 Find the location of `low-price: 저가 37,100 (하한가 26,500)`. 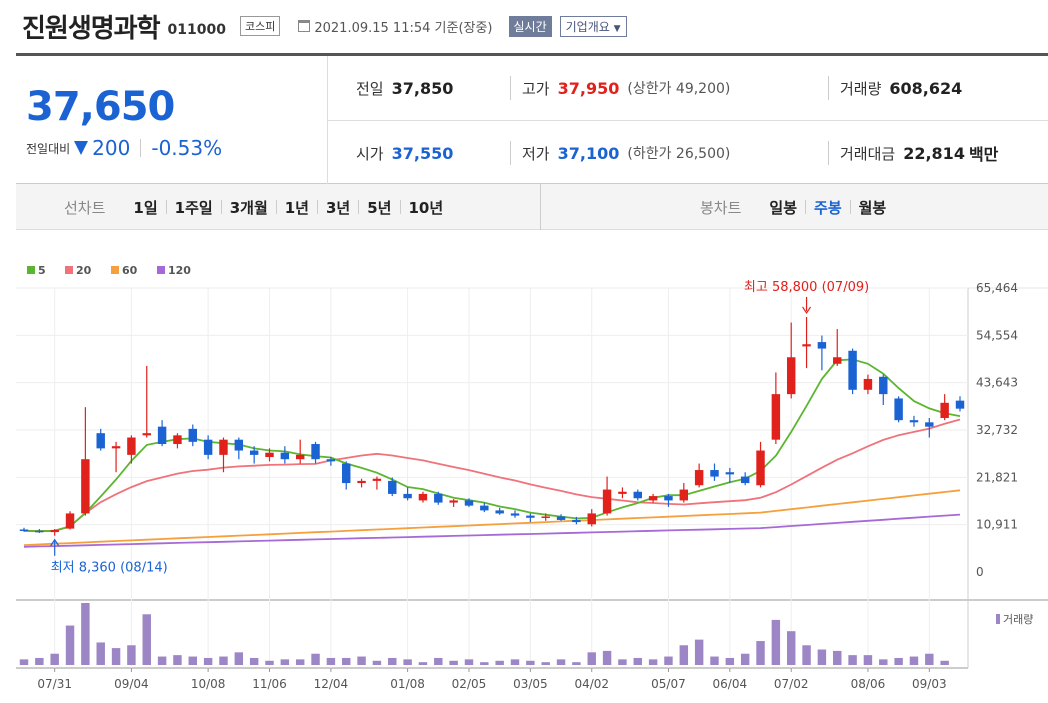

low-price: 저가 37,100 (하한가 26,500) is located at coordinates (626, 153).